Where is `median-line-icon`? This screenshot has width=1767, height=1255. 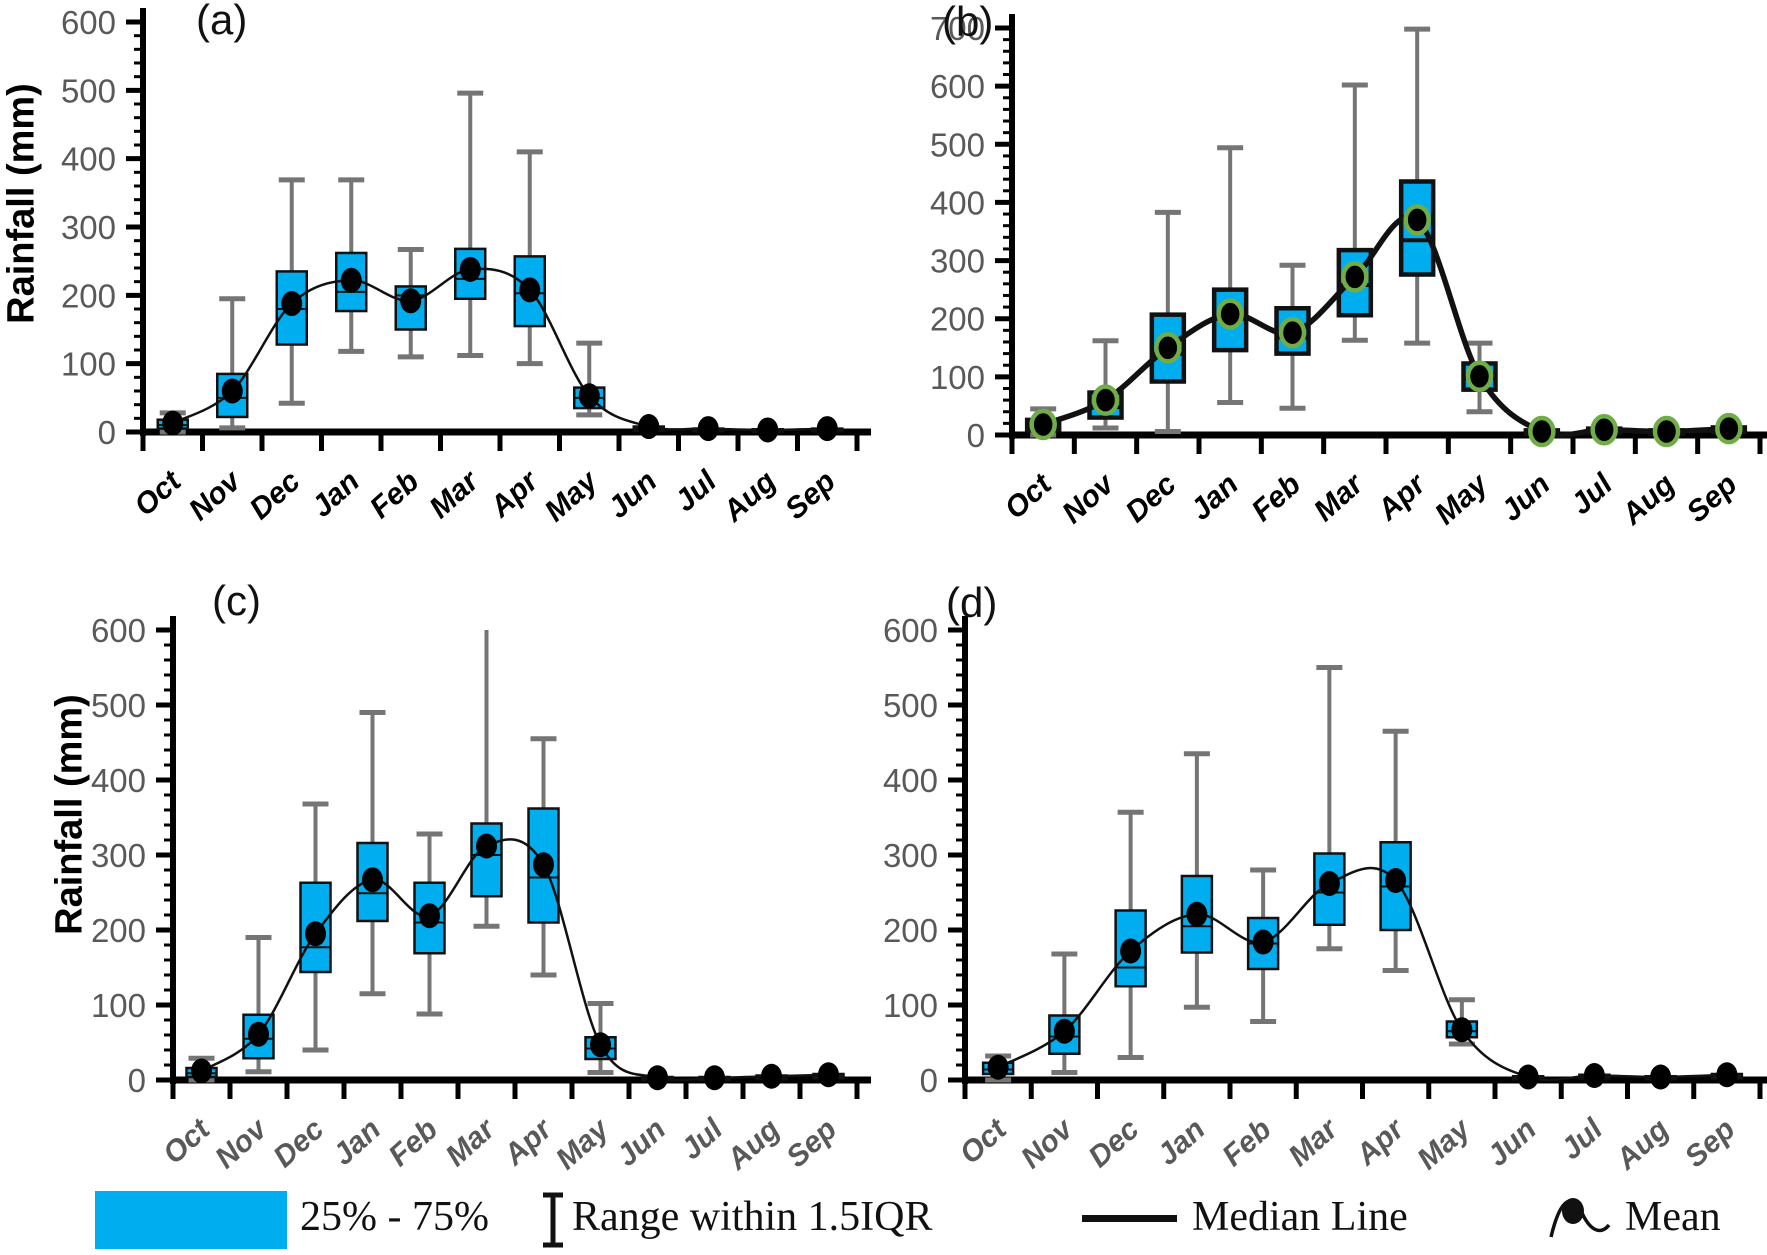
median-line-icon is located at coordinates (1129, 1218).